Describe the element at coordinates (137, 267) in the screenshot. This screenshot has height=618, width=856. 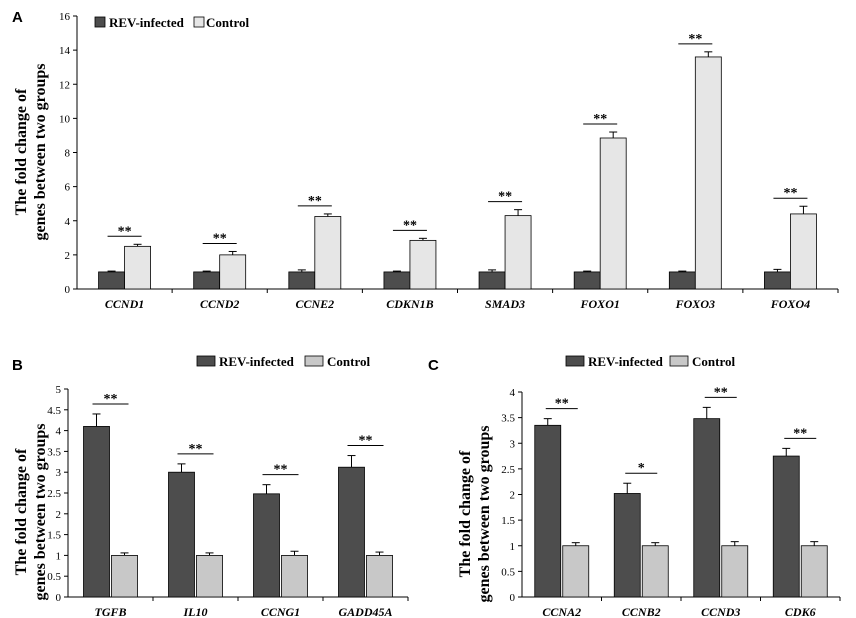
I see `bar-control-ccnd1` at that location.